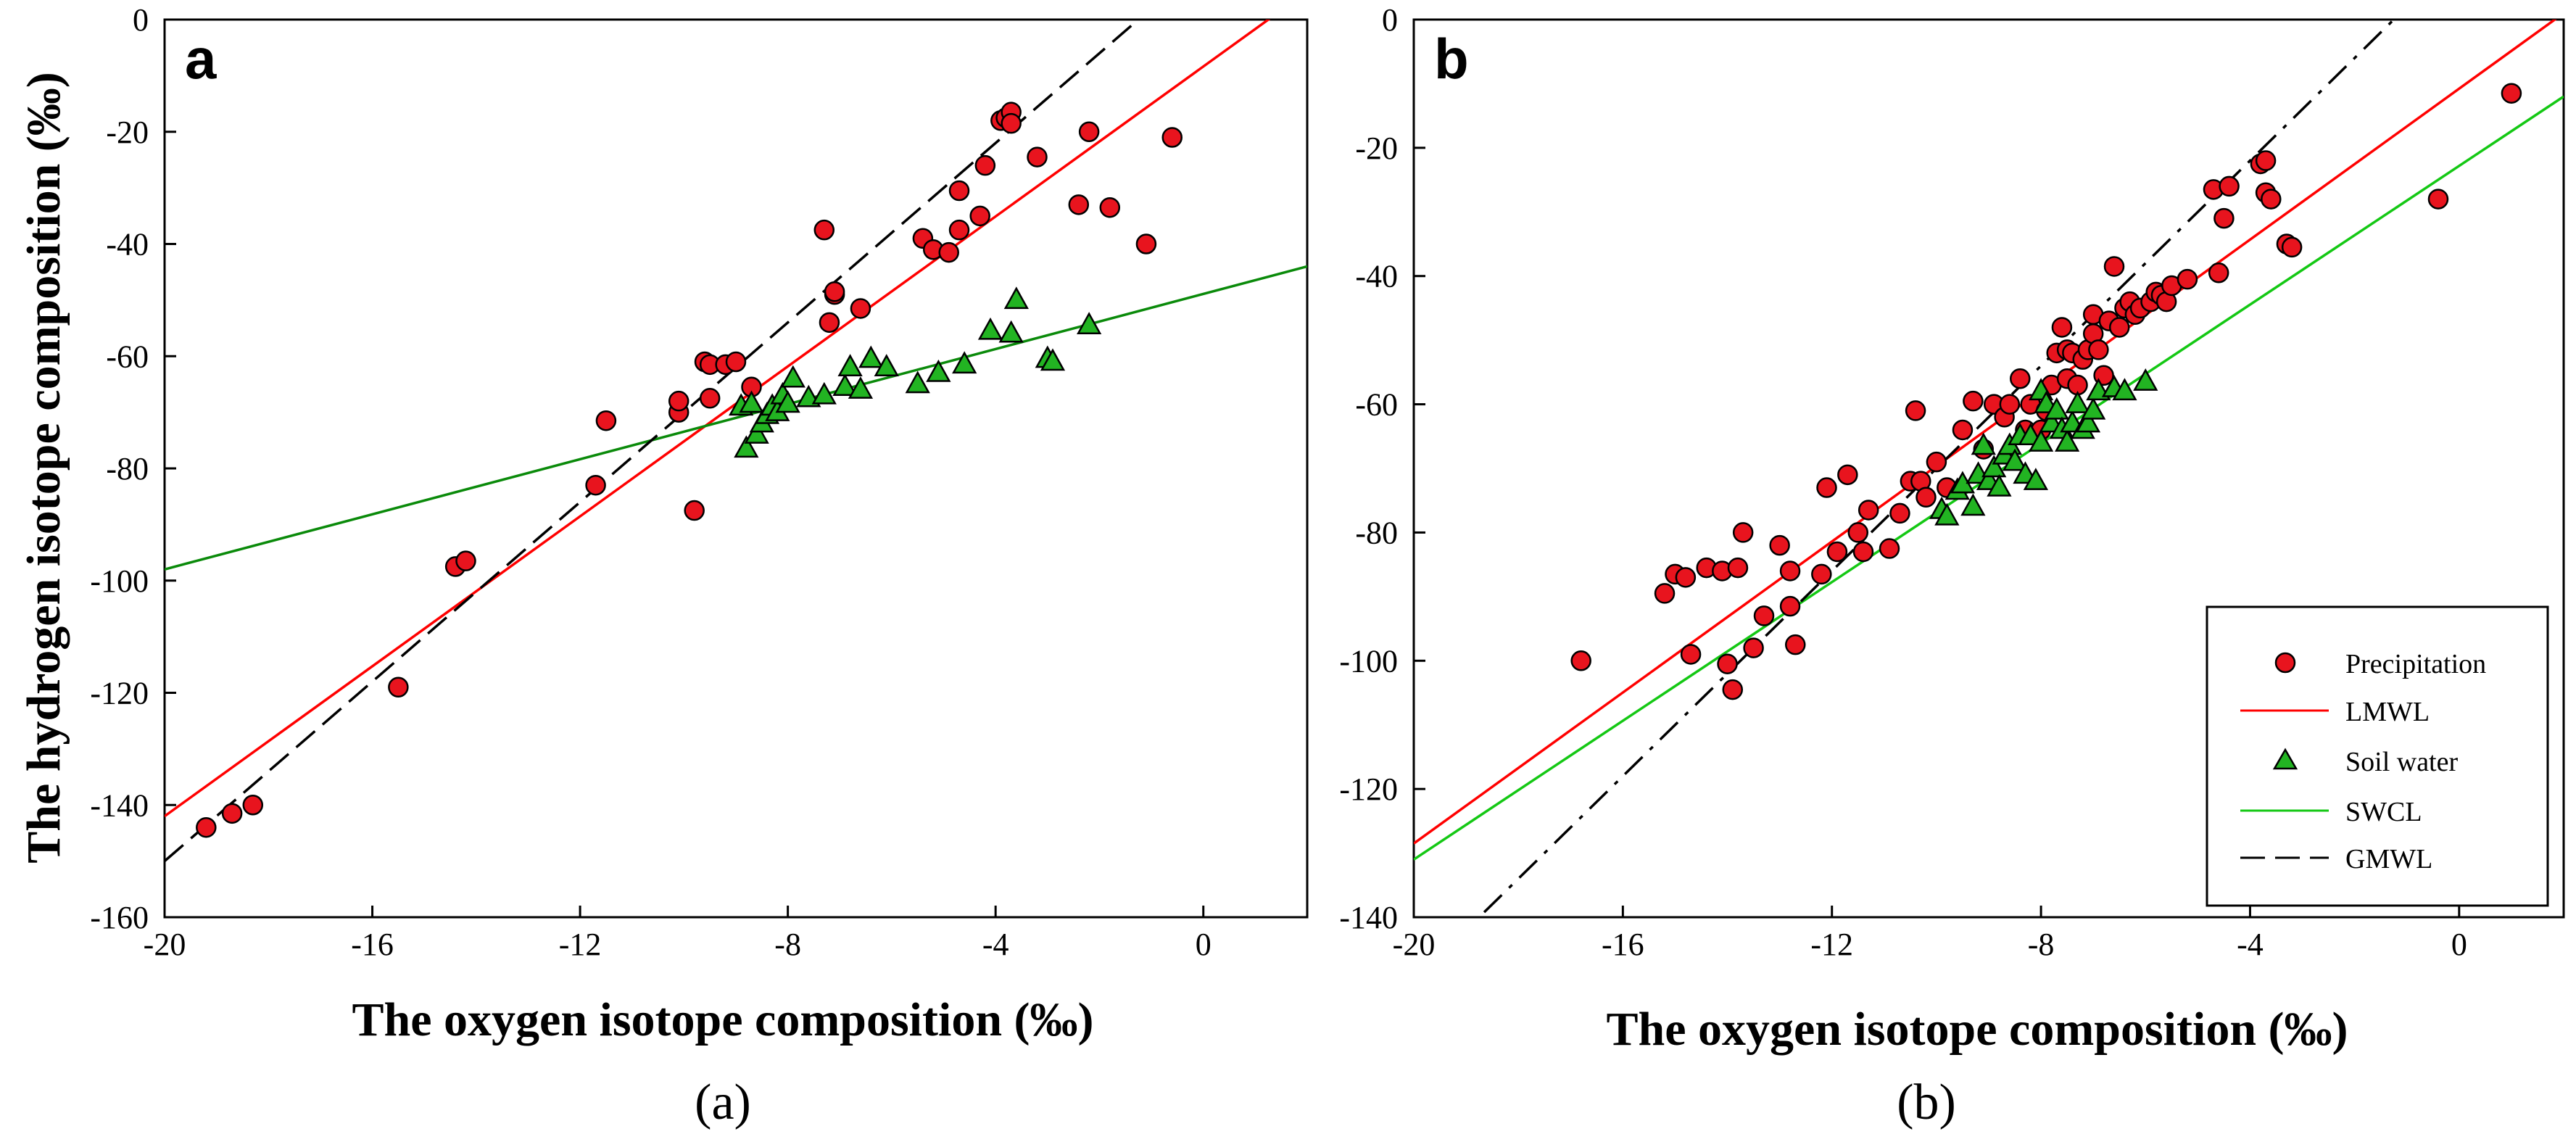 Image resolution: width=2576 pixels, height=1134 pixels. Describe the element at coordinates (1978, 1029) in the screenshot. I see `x-axis-title-b: The oxygen isotope composition (‰)` at that location.